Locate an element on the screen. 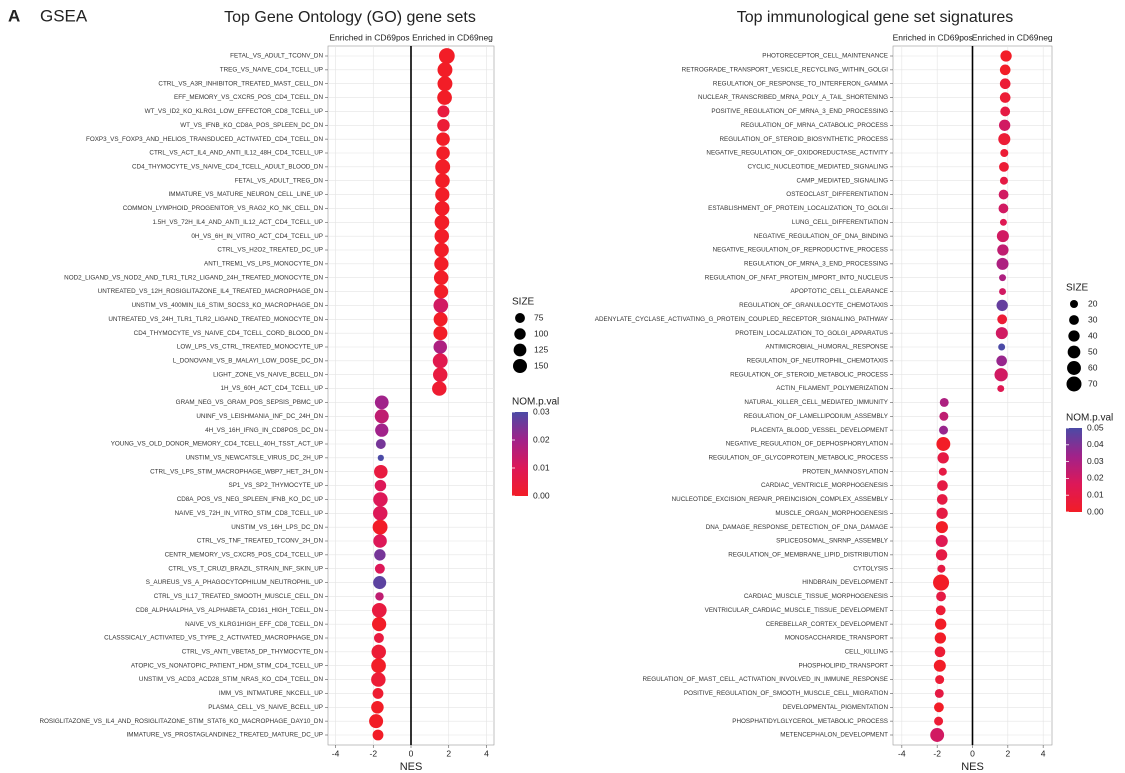 Image resolution: width=1125 pixels, height=773 pixels. size-legend-label: 60 is located at coordinates (1093, 367).